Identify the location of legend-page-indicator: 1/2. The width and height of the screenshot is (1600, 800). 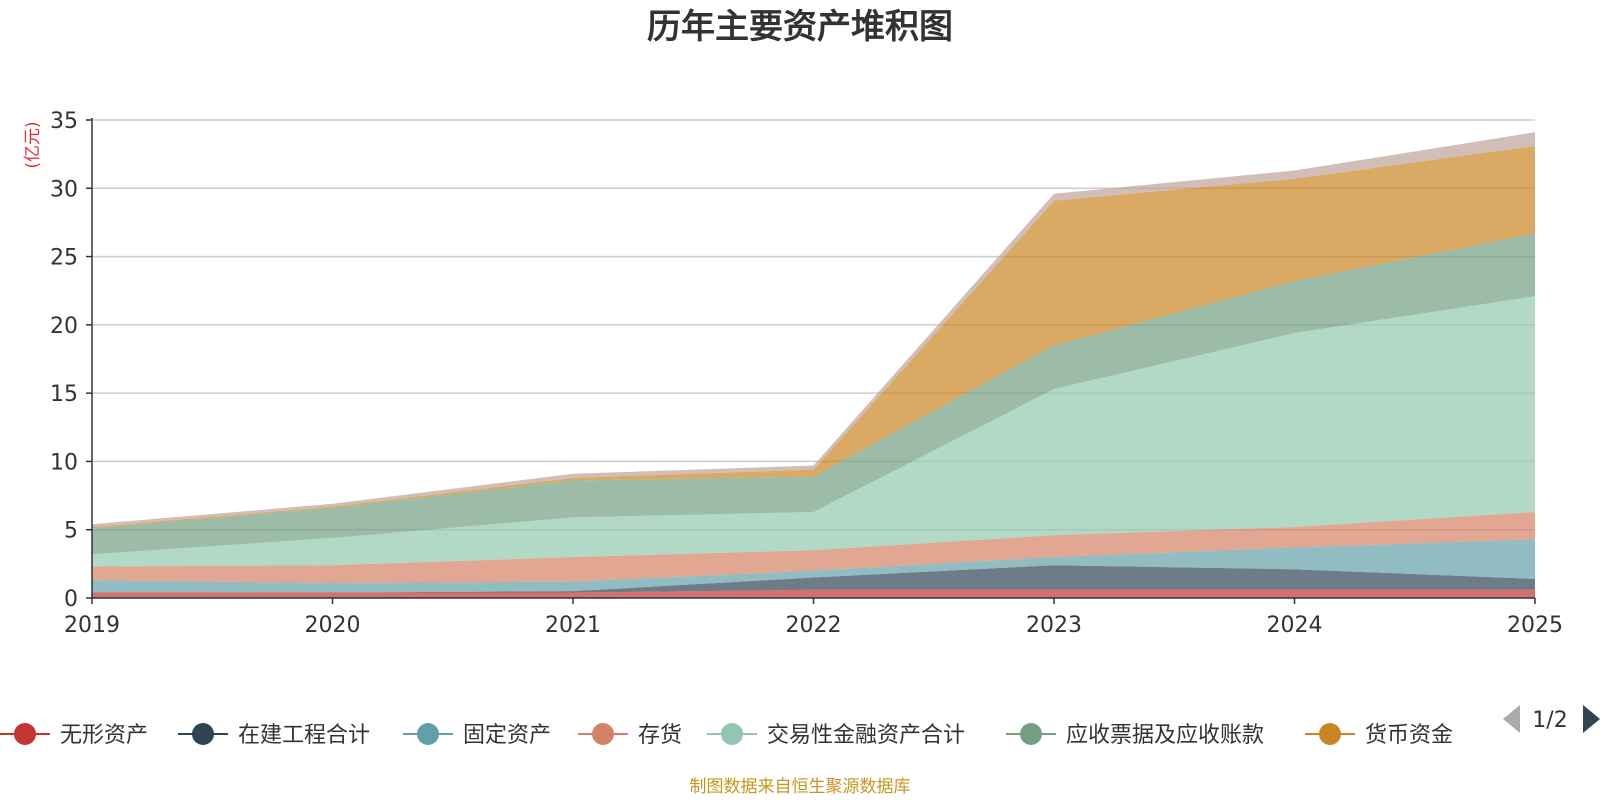
(1549, 720).